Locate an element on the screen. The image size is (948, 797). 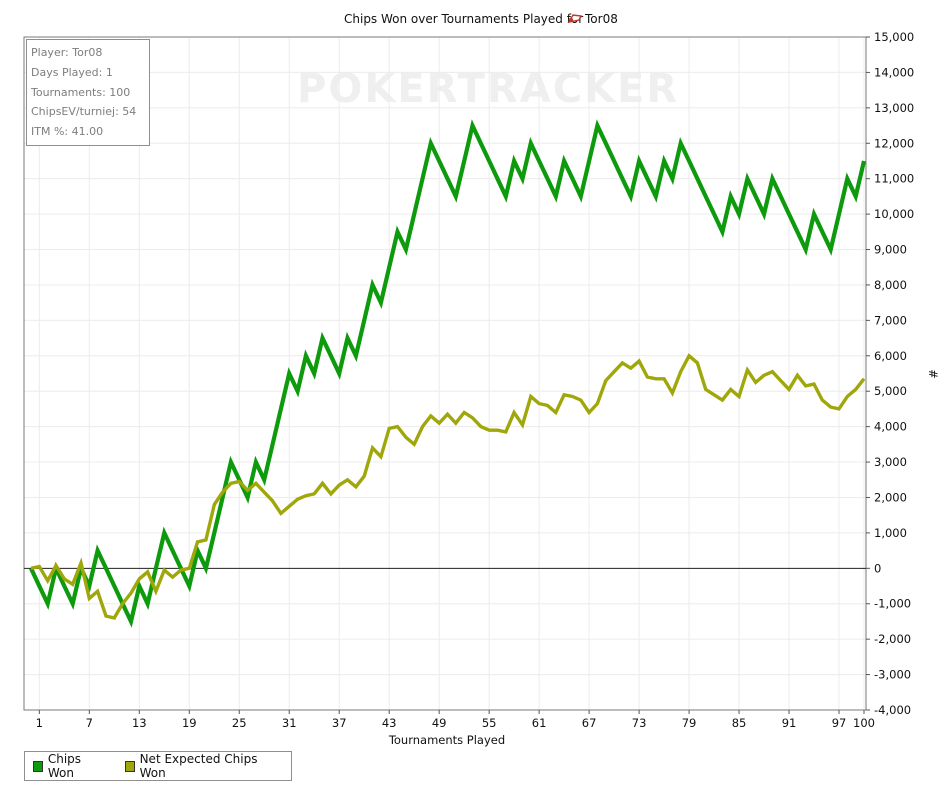
x-tick-label: 91 is located at coordinates (789, 723).